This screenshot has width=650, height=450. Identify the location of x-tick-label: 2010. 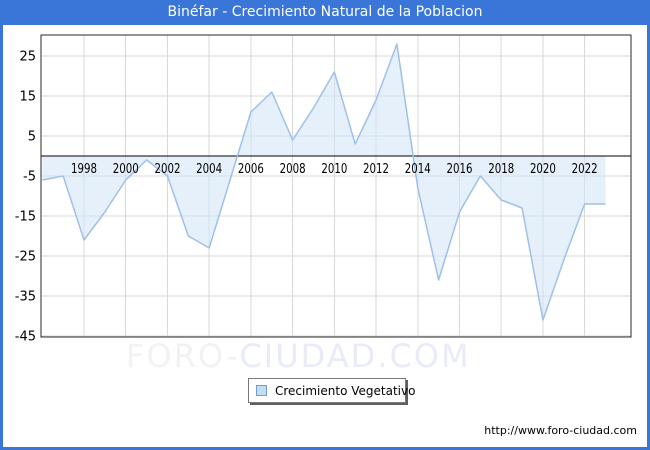
(334, 169).